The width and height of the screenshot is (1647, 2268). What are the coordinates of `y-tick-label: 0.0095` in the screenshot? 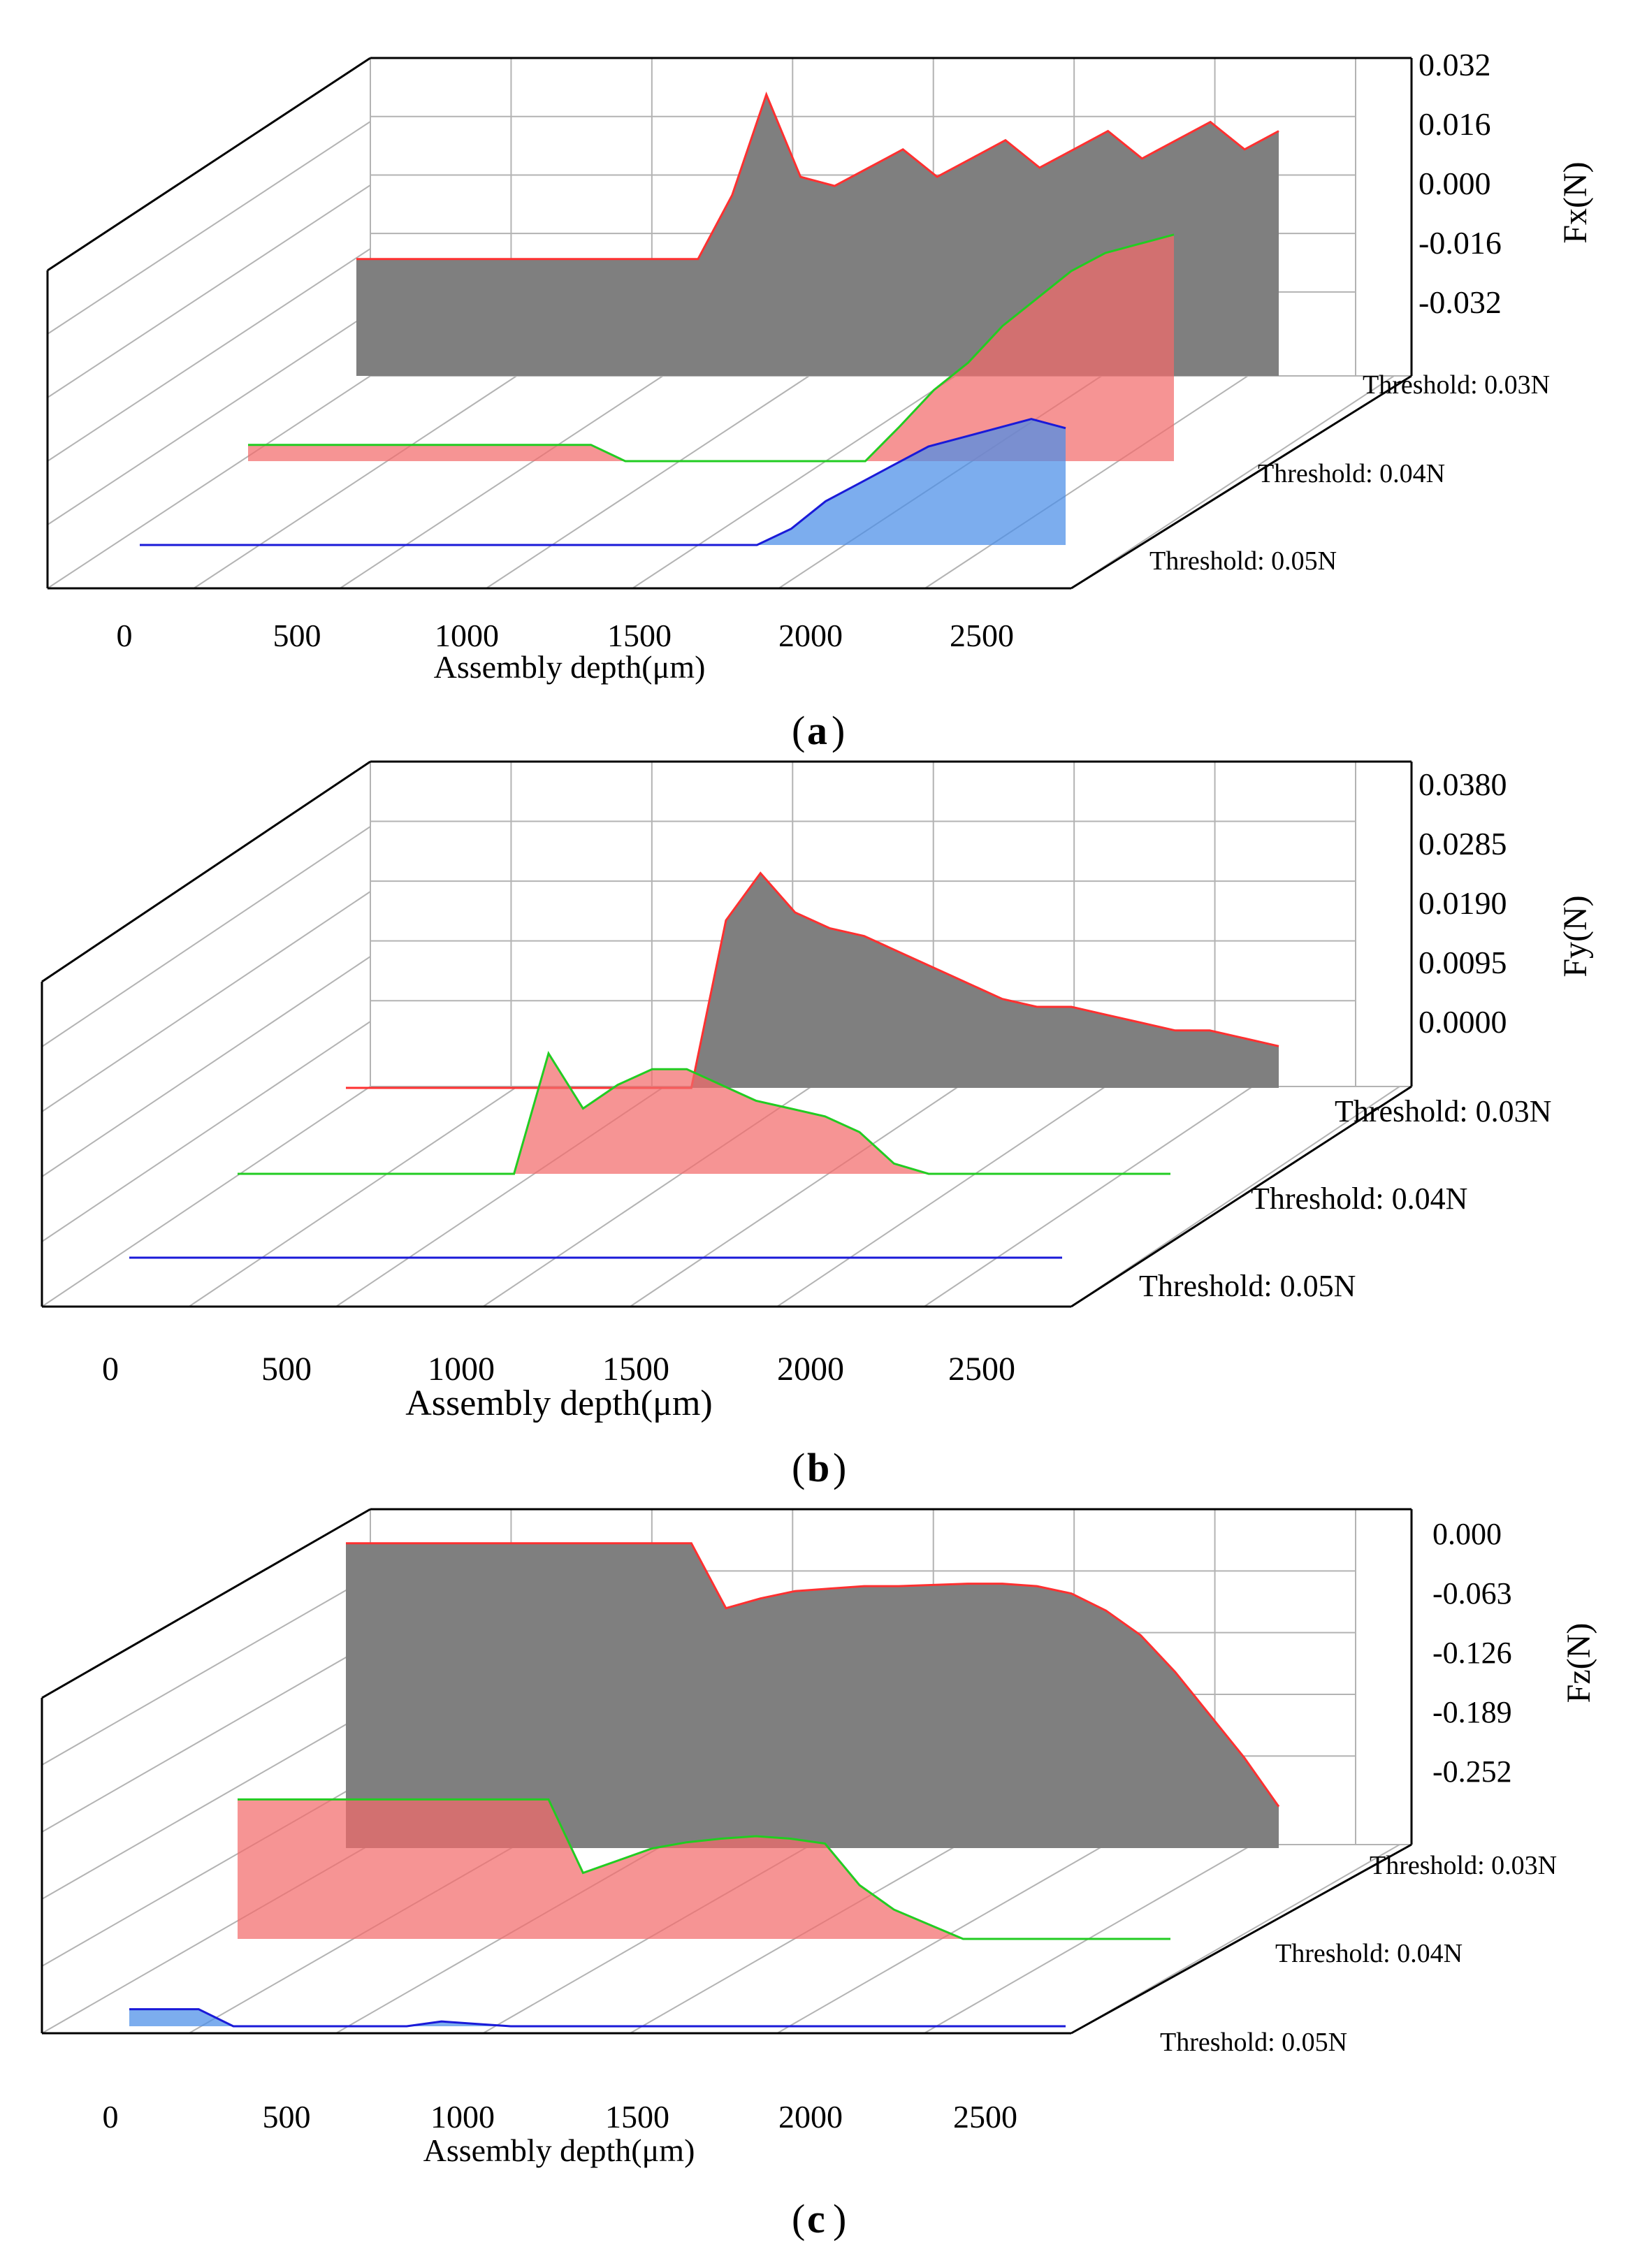 It's located at (1463, 962).